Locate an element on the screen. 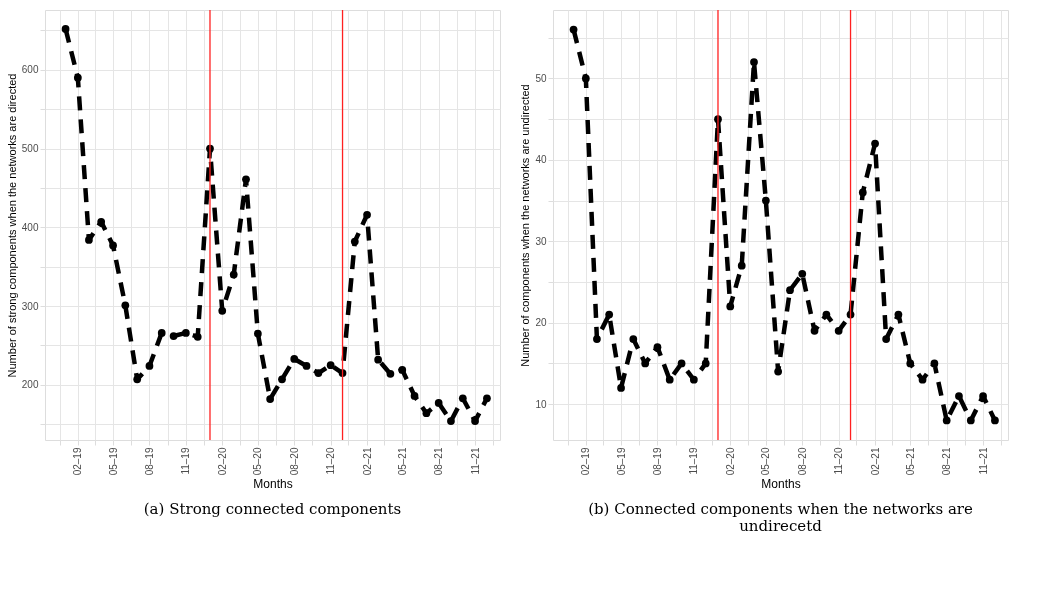 Image resolution: width=1063 pixels, height=604 pixels. text: (a) Strong connected components is located at coordinates (272, 508).